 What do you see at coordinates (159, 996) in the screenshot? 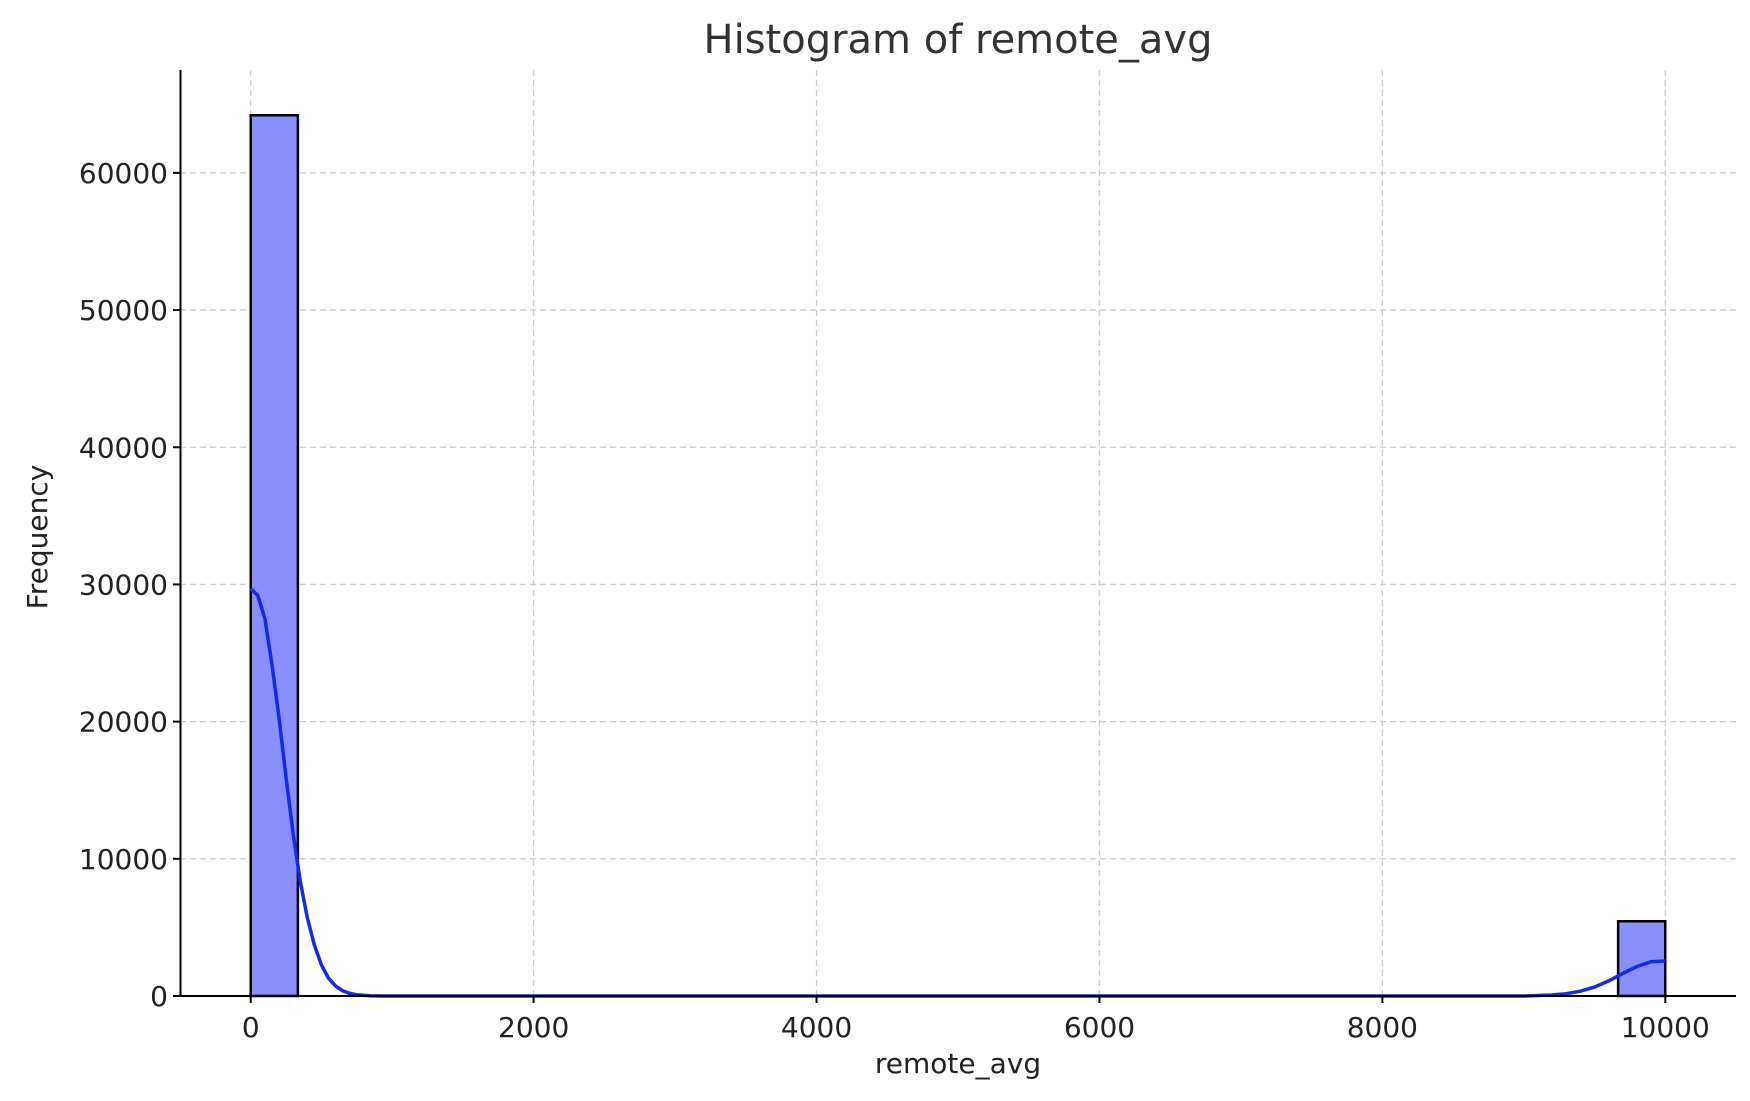
I see `y-tick-label-0: 0` at bounding box center [159, 996].